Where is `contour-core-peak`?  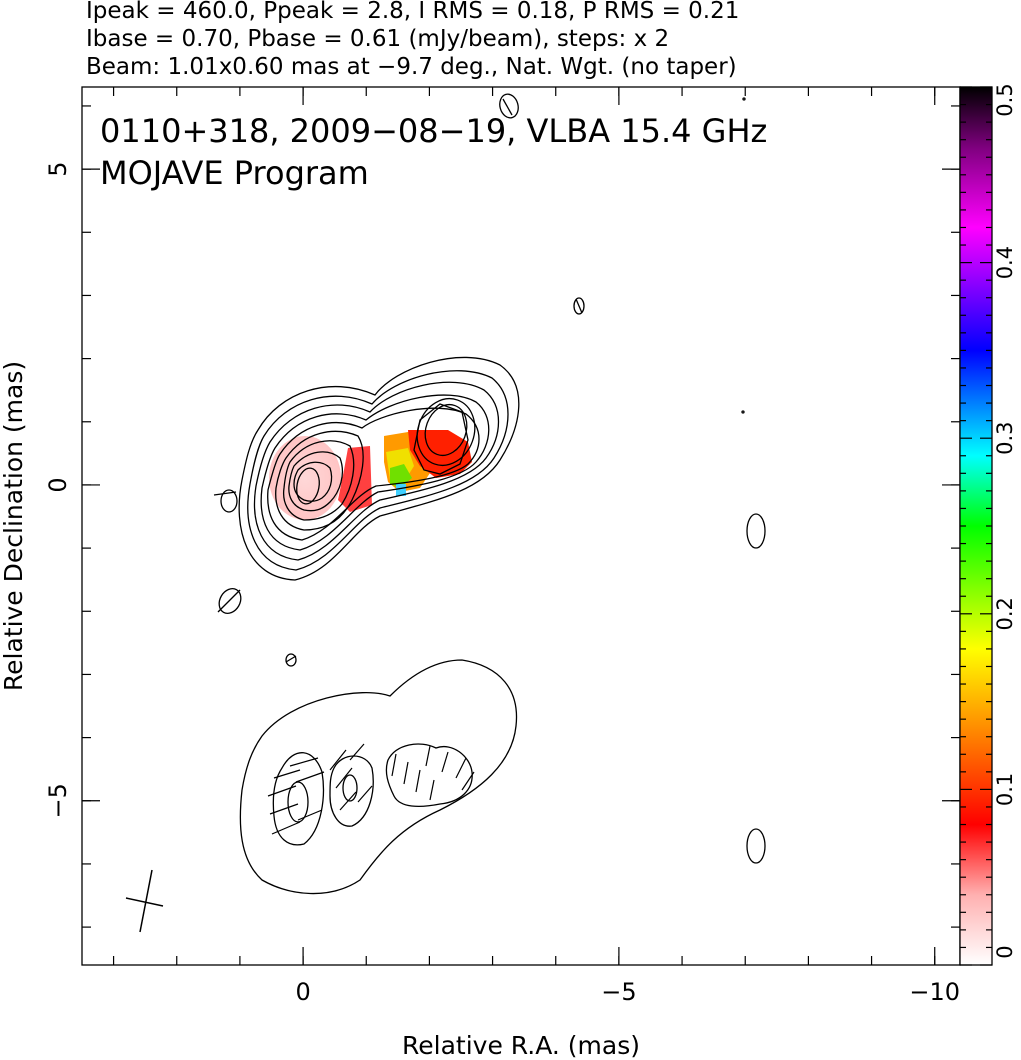
contour-core-peak is located at coordinates (308, 486).